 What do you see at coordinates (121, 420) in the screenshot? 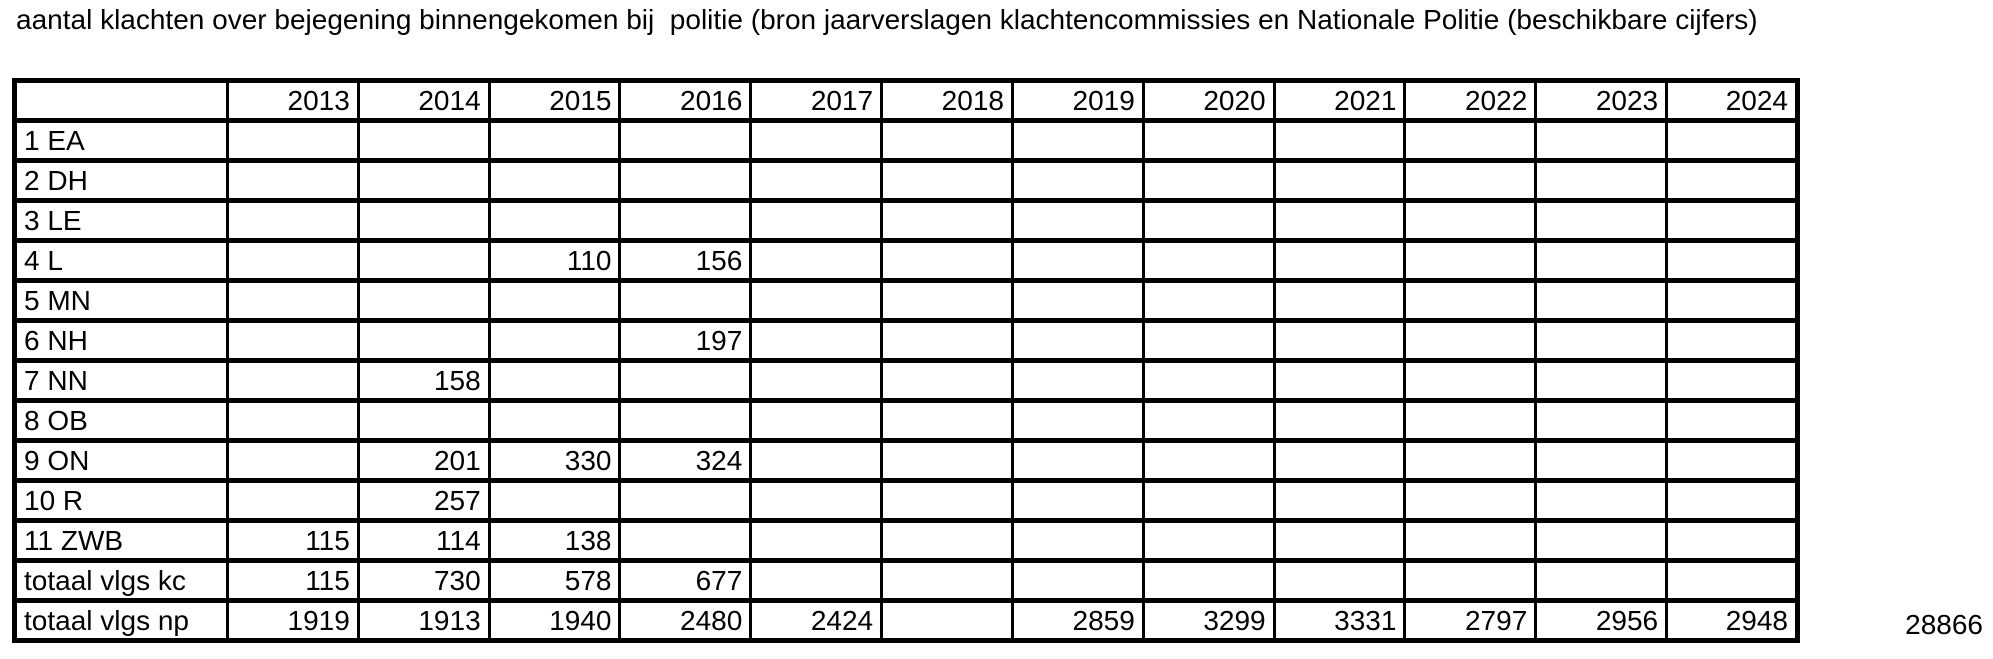
I see `row-label-cell: 8 OB` at bounding box center [121, 420].